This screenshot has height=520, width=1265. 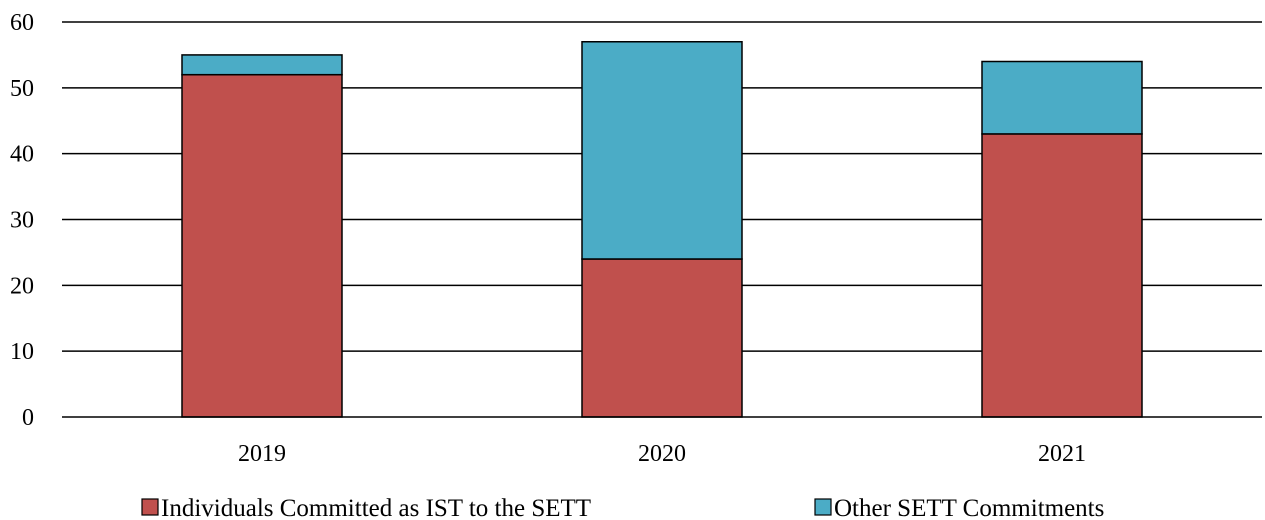 I want to click on bar-segment-other-2019, so click(x=262, y=65).